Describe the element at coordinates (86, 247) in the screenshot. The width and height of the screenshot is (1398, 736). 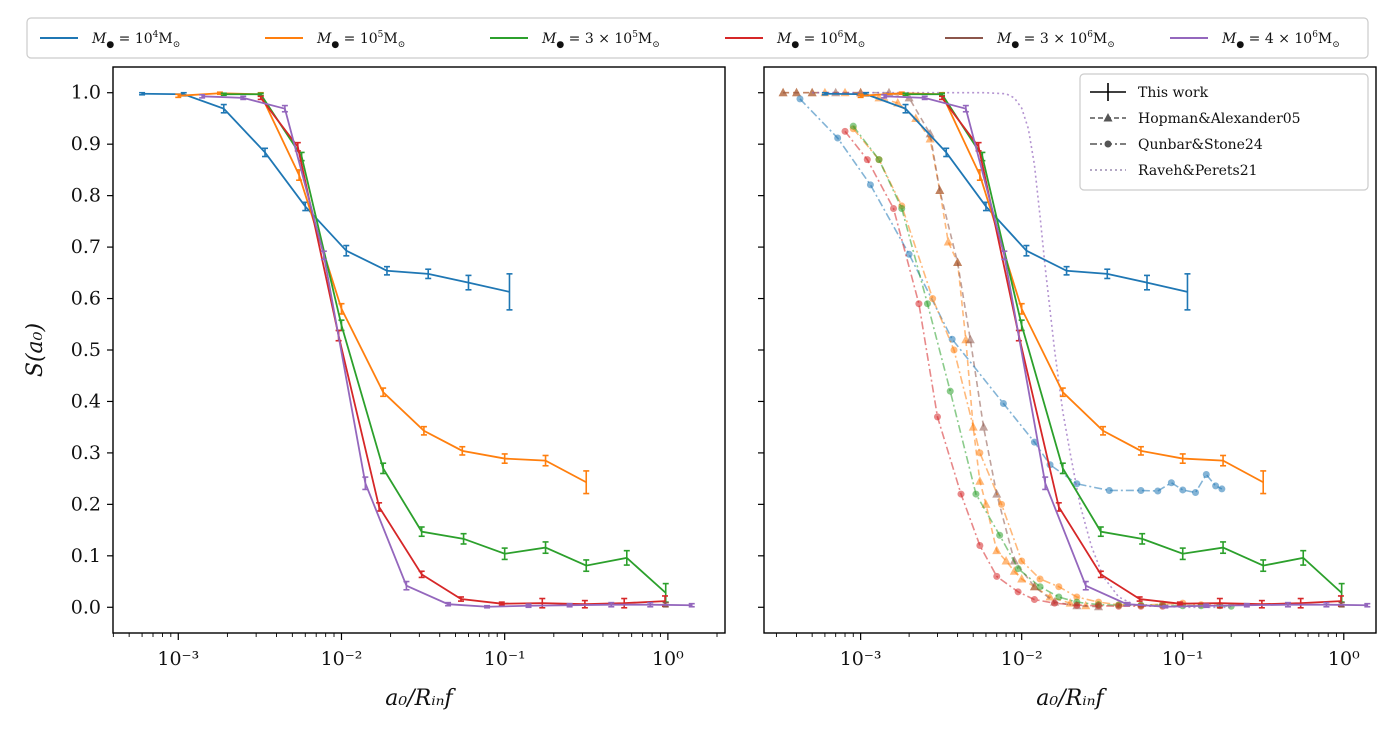
I see `left-y-tick-label: 0.7` at that location.